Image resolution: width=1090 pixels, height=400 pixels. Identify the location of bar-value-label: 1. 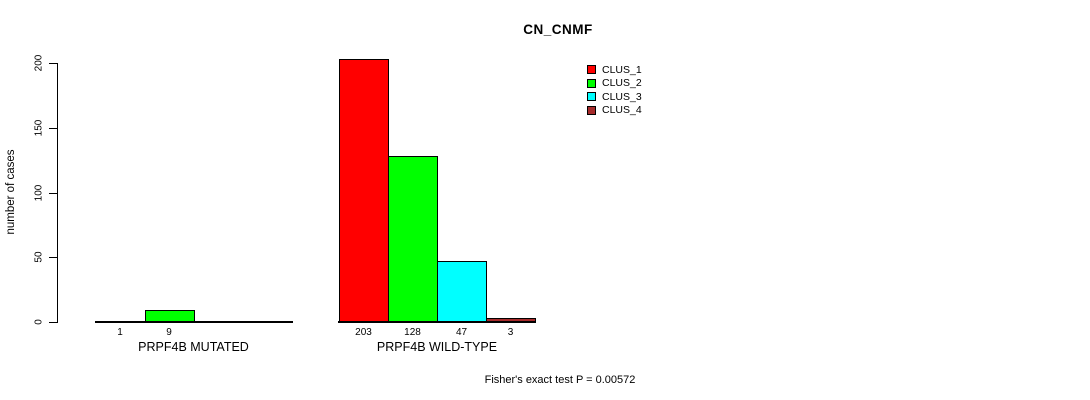
(120, 332).